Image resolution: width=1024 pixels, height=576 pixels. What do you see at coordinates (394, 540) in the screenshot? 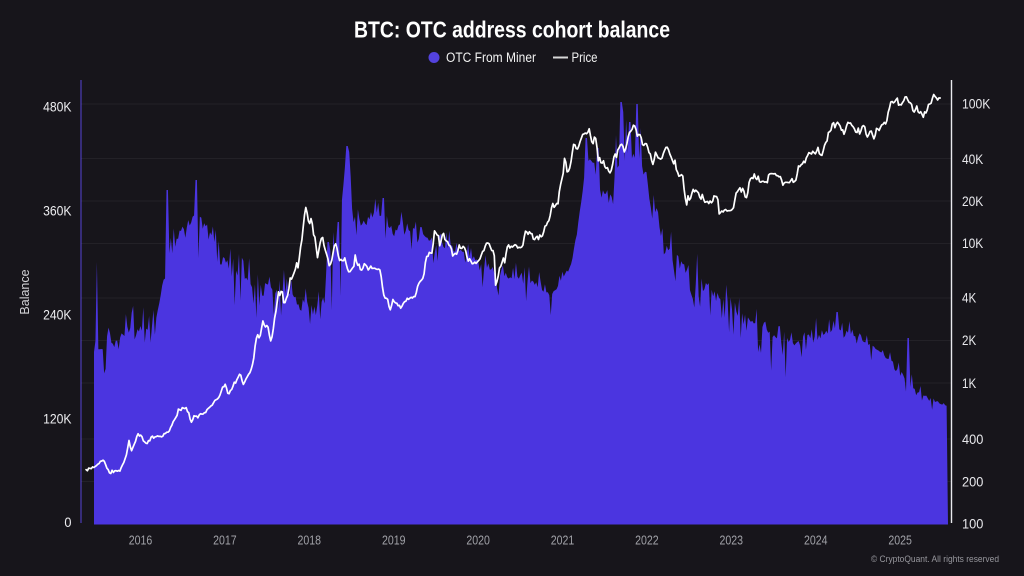
I see `svg-text: 2019` at bounding box center [394, 540].